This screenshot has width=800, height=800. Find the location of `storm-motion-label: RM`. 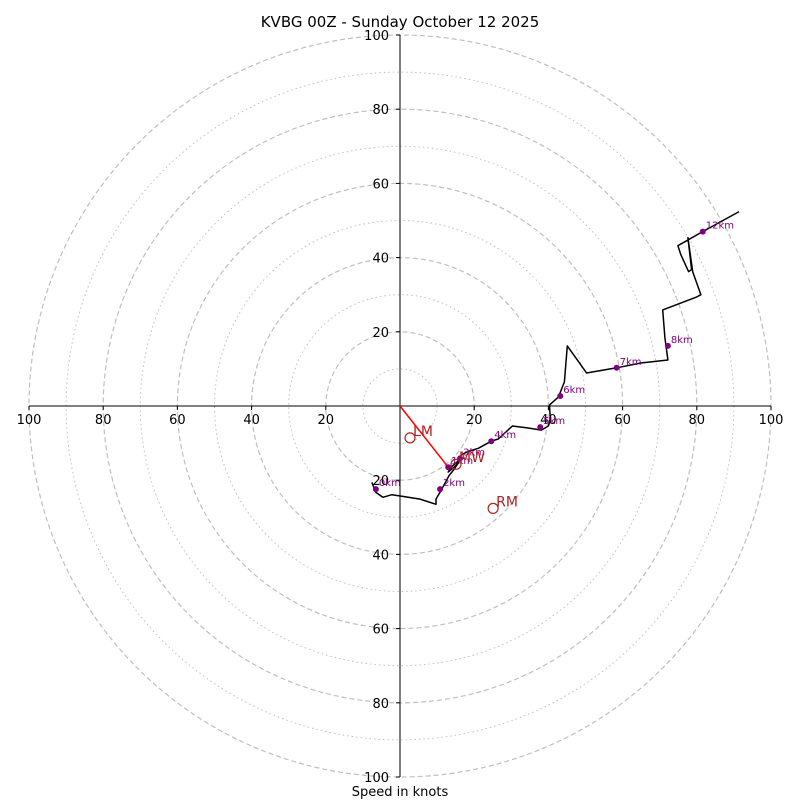

storm-motion-label: RM is located at coordinates (507, 502).